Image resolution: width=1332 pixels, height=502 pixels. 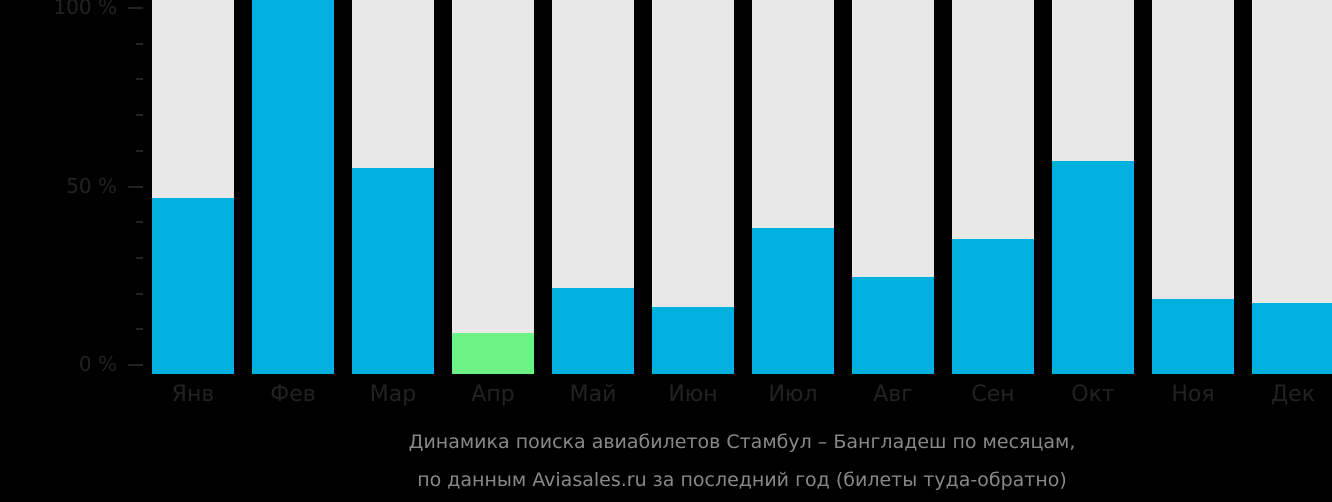 I want to click on x-tick-label: Июл, so click(x=793, y=394).